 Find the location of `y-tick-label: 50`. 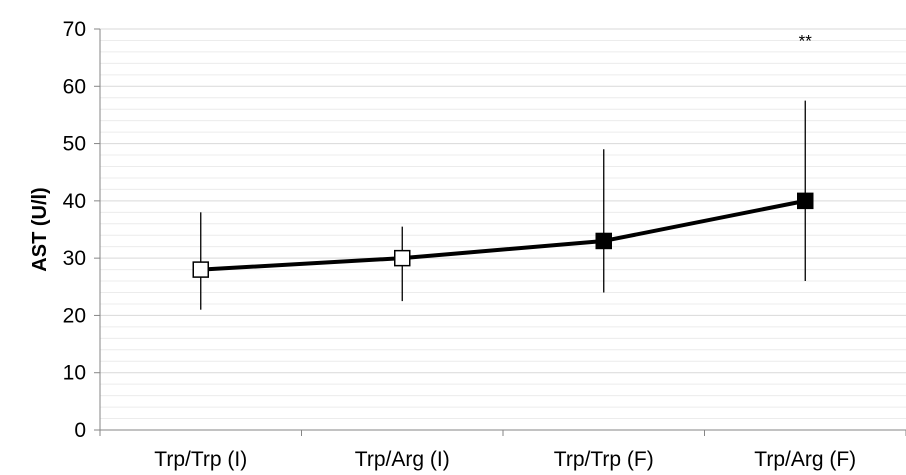

y-tick-label: 50 is located at coordinates (74, 144).